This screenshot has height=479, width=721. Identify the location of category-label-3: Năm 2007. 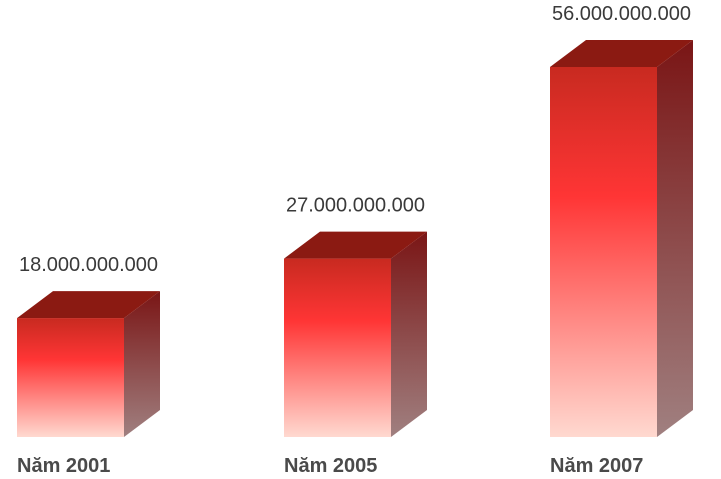
(596, 466).